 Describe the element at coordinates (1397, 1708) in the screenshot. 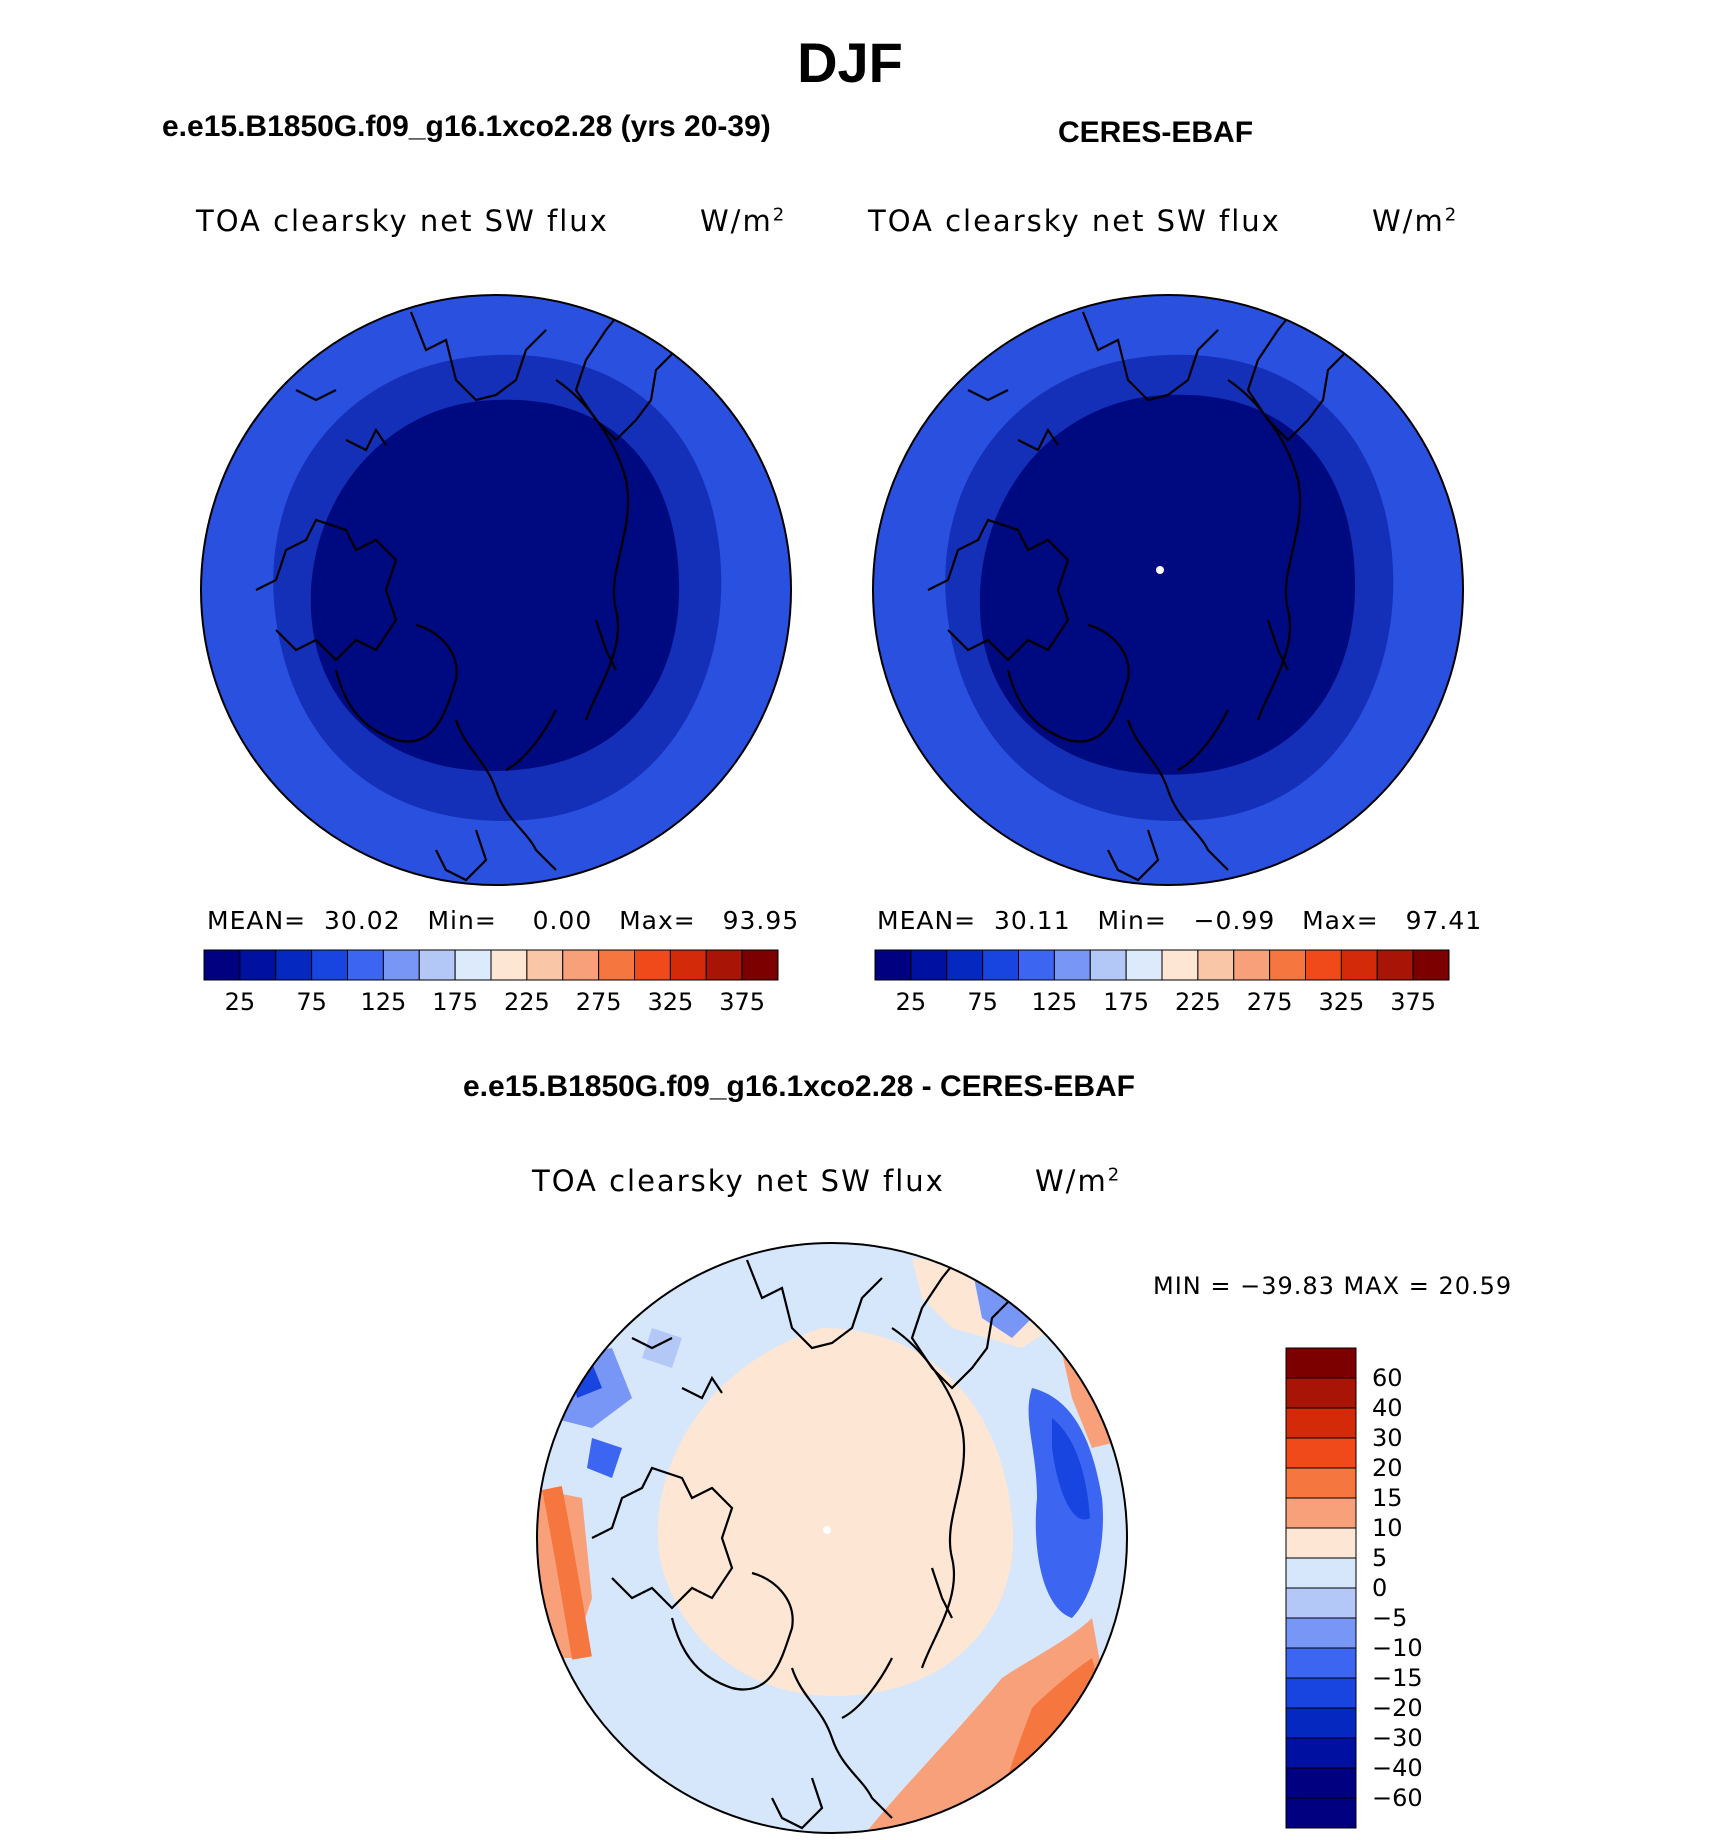

I see `diff-colorbar-tick-label: −20` at that location.